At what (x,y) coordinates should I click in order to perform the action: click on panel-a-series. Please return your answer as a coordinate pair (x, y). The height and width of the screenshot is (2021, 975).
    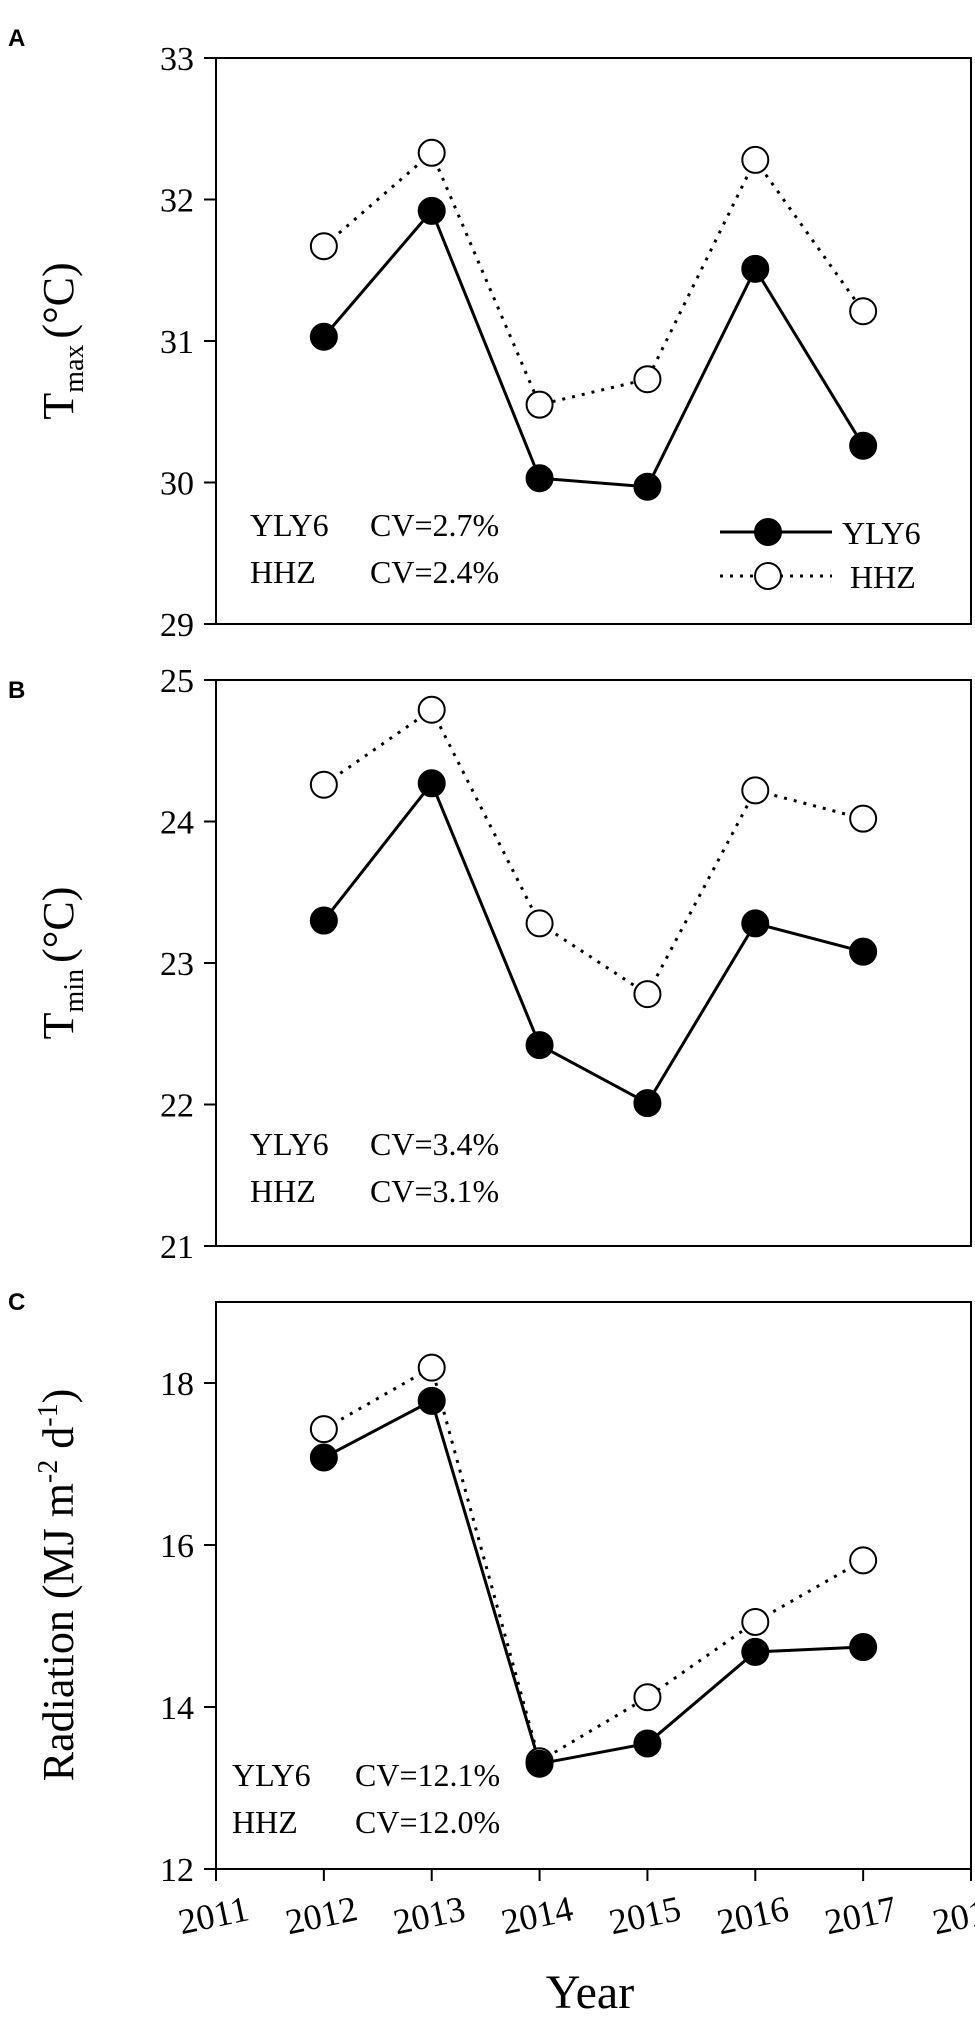
    Looking at the image, I should click on (593, 319).